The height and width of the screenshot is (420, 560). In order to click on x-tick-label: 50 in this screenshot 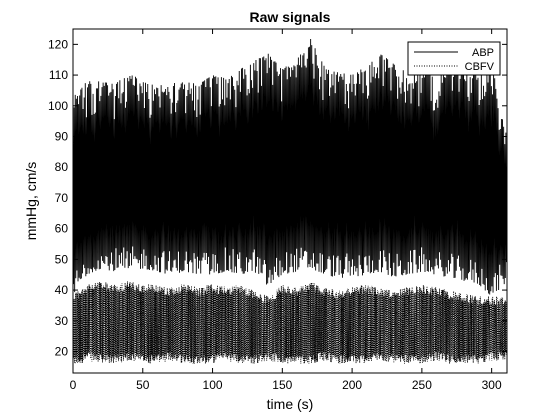, I will do `click(143, 385)`.